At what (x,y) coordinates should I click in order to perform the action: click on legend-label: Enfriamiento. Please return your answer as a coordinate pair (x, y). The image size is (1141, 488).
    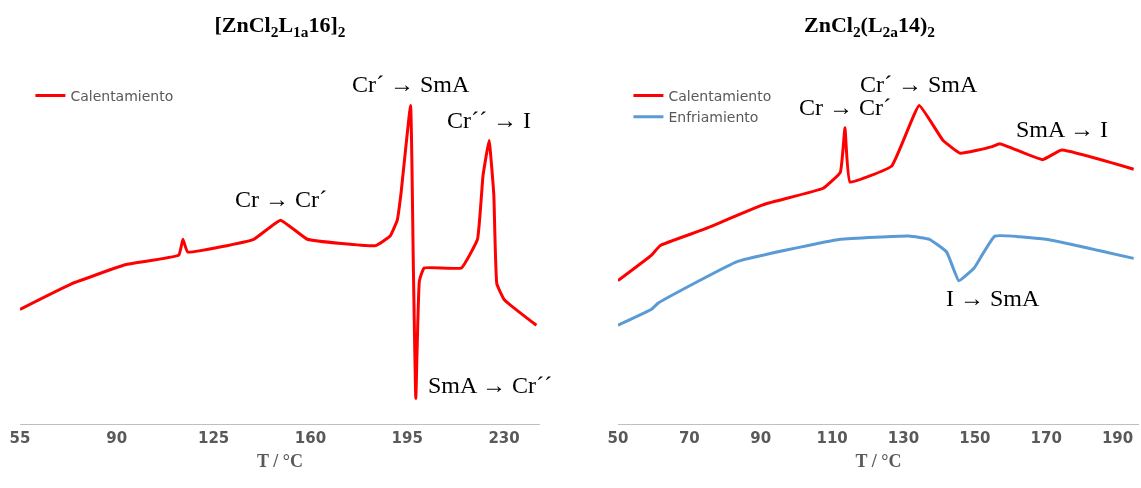
    Looking at the image, I should click on (713, 117).